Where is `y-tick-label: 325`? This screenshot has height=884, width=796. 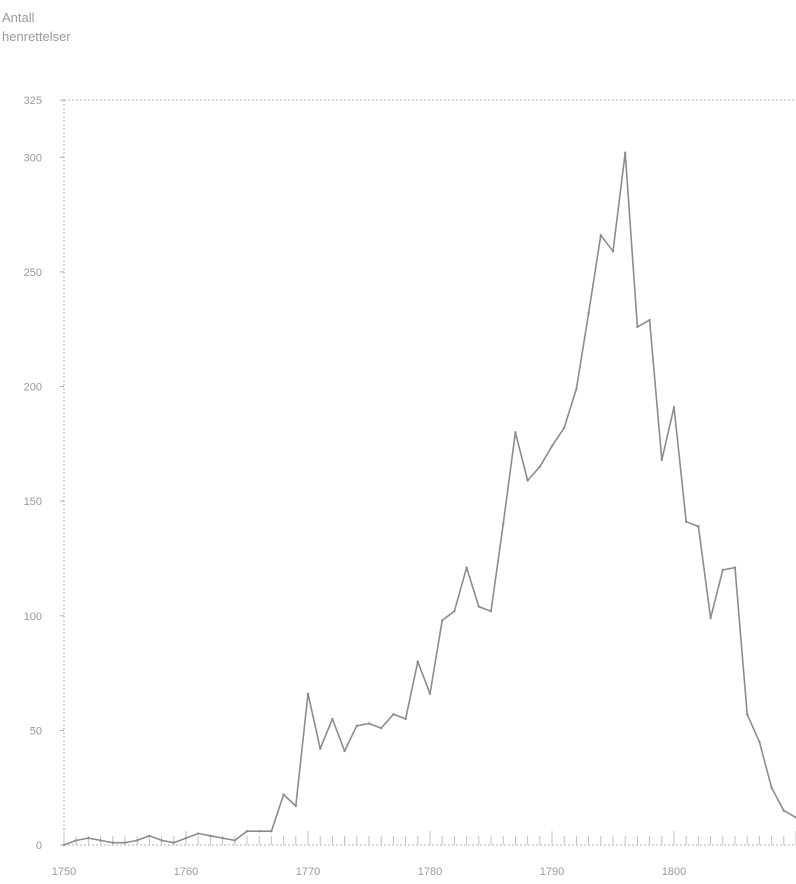
y-tick-label: 325 is located at coordinates (33, 101).